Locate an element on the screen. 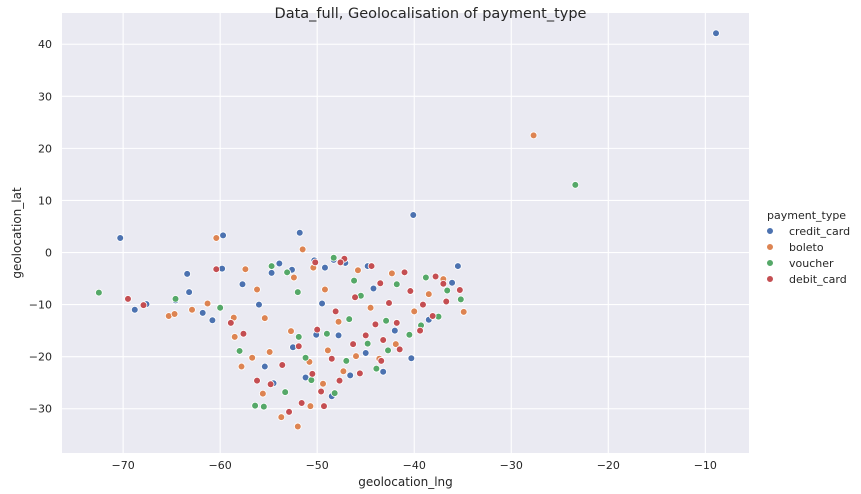 The height and width of the screenshot is (494, 861). legend-label: voucher is located at coordinates (811, 263).